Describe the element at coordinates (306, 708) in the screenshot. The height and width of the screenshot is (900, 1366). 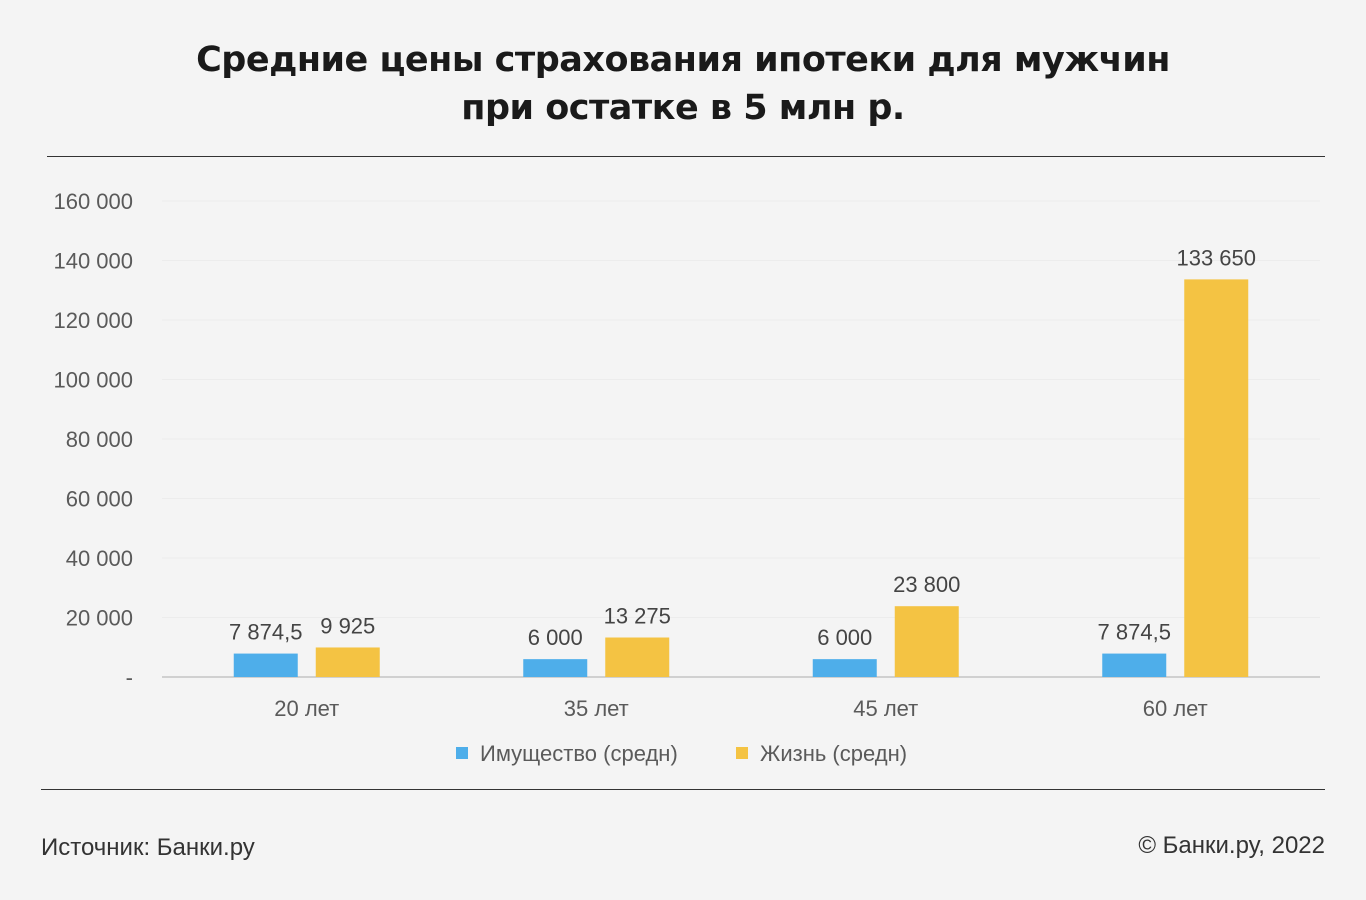
I see `x-tick-label: 20 лет` at that location.